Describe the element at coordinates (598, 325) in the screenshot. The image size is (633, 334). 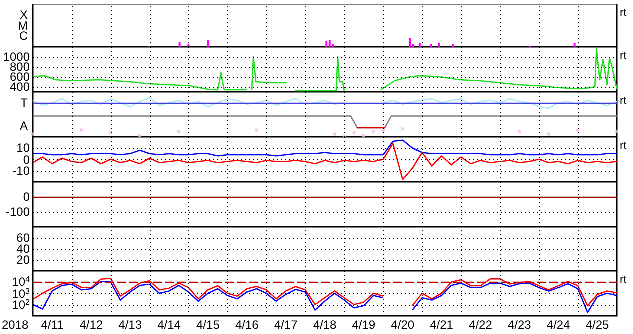
I see `x-tick-label: 4/25` at that location.